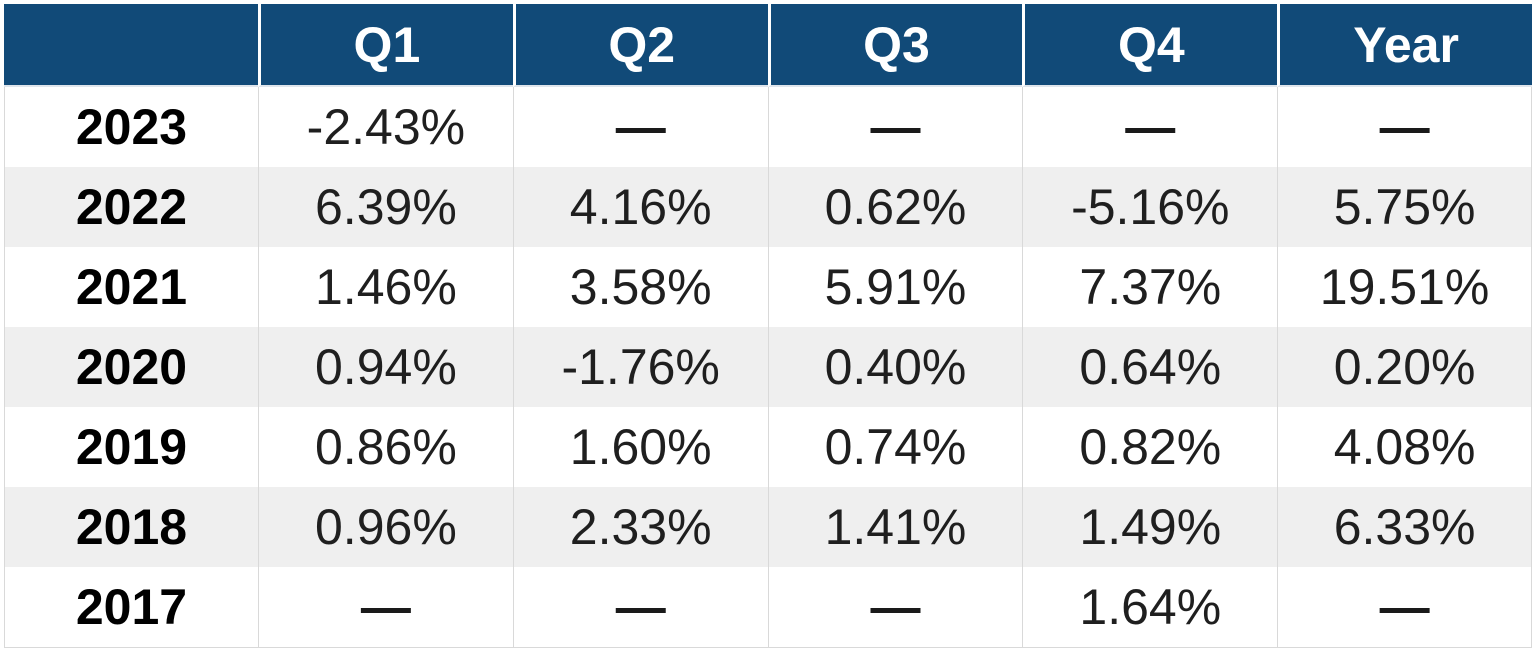 This screenshot has width=1536, height=648. I want to click on value-cell: 5.91%, so click(895, 287).